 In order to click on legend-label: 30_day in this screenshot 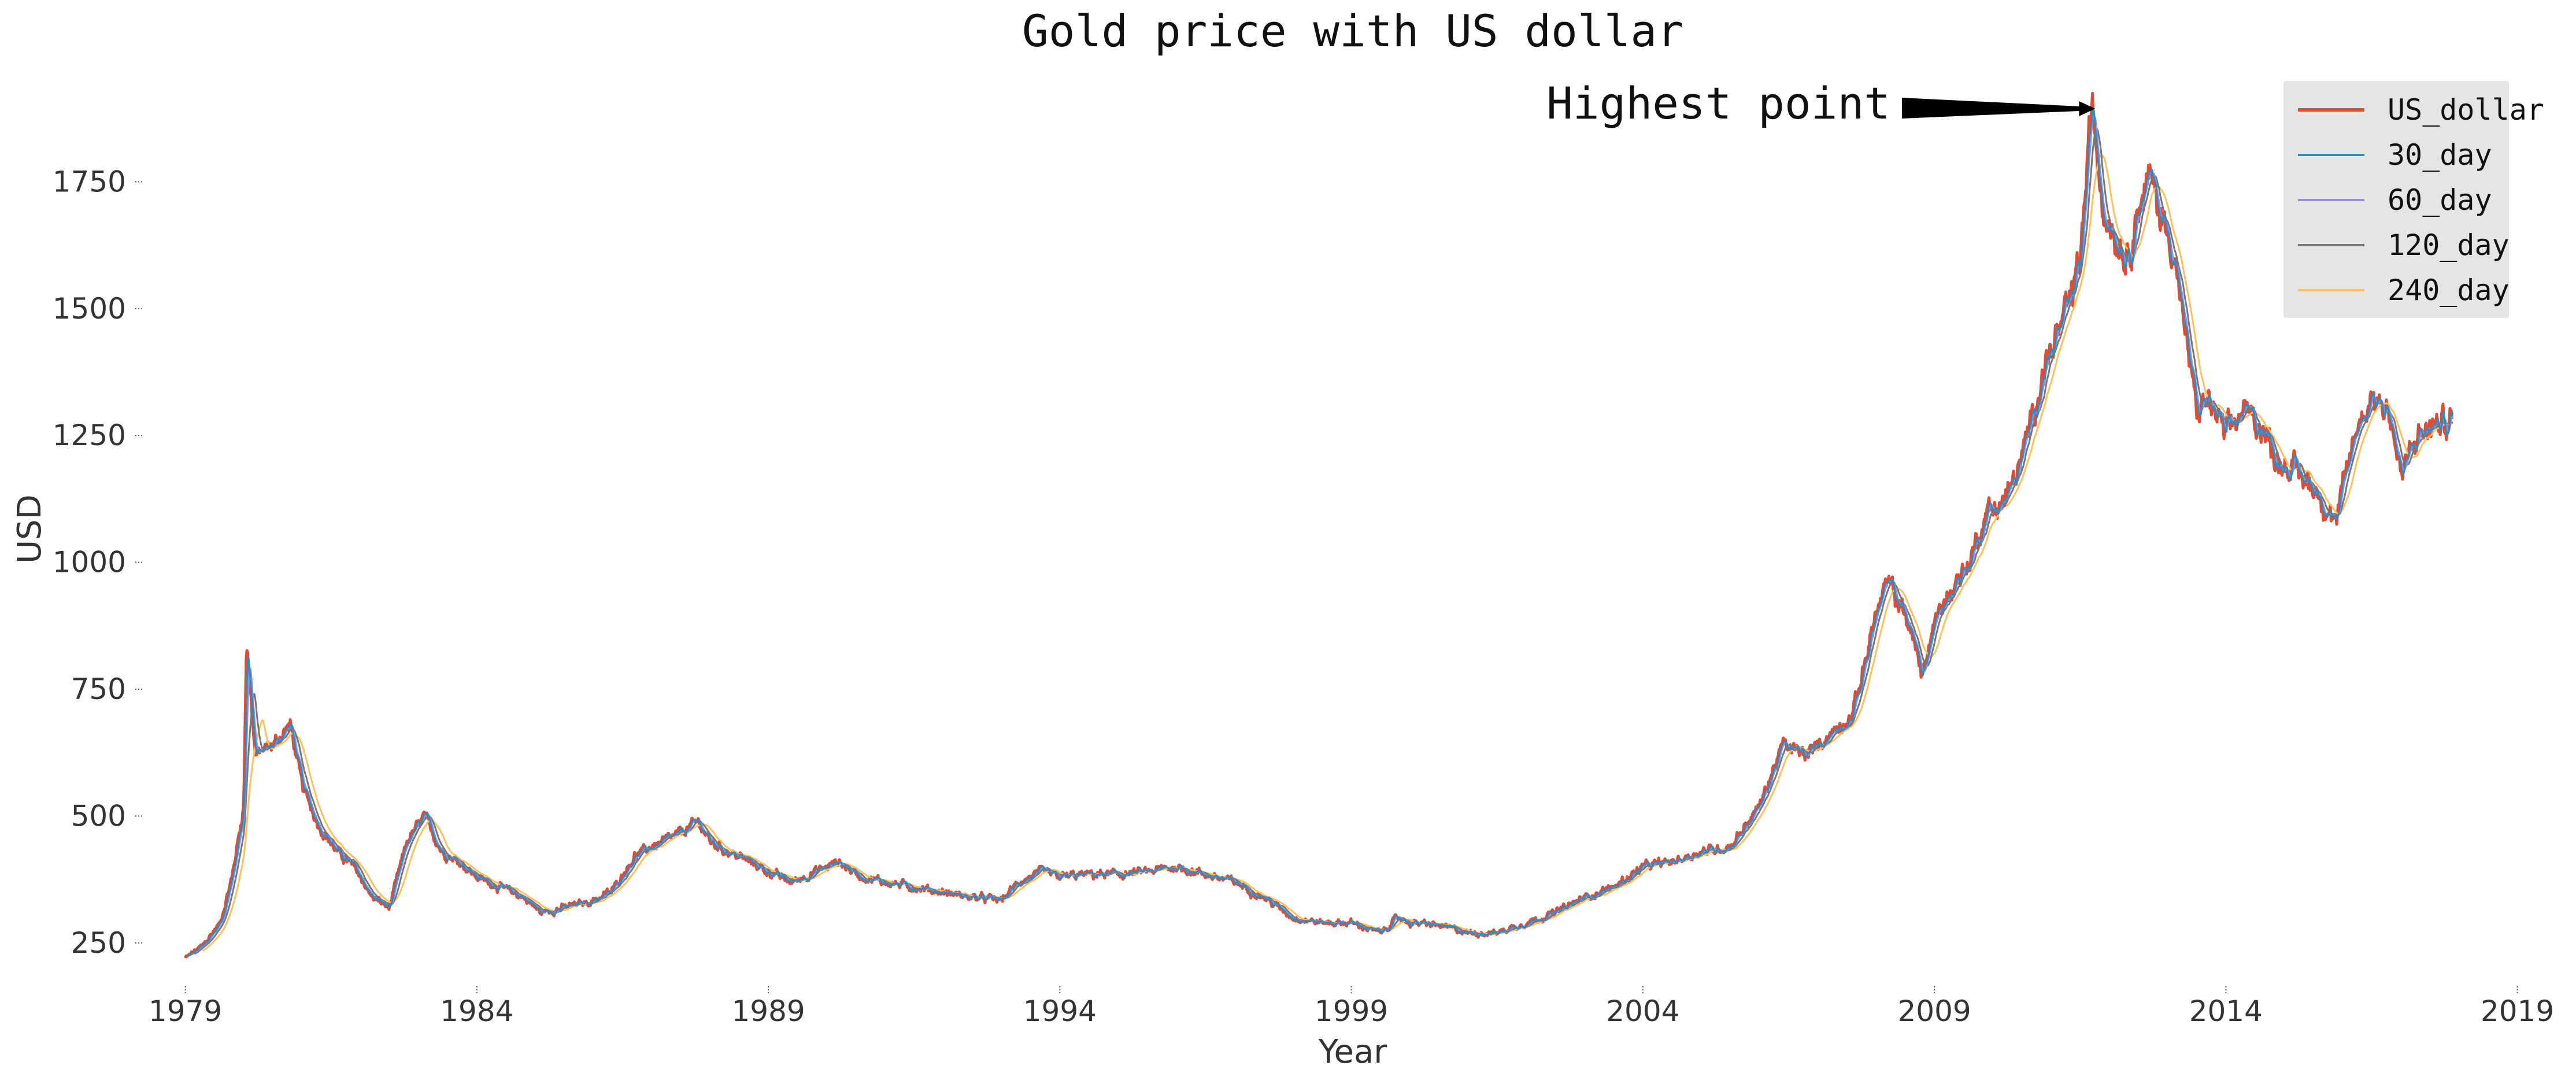, I will do `click(2440, 155)`.